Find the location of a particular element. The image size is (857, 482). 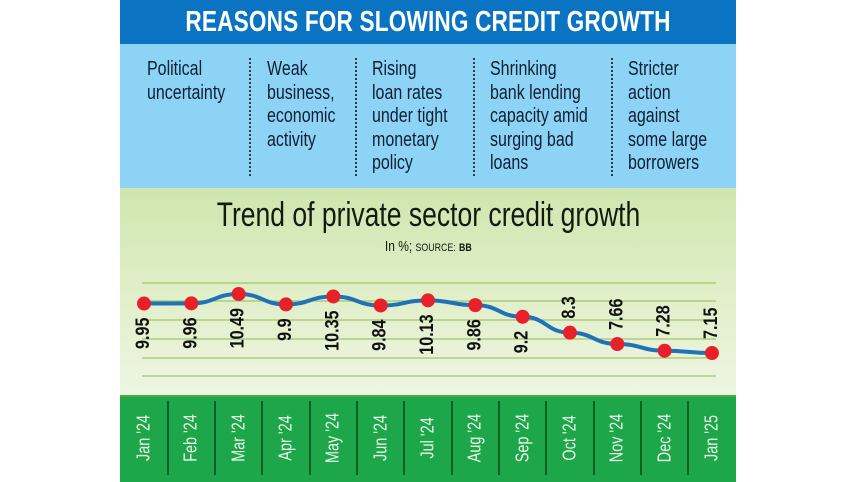

data-label: 10.35 is located at coordinates (332, 330).